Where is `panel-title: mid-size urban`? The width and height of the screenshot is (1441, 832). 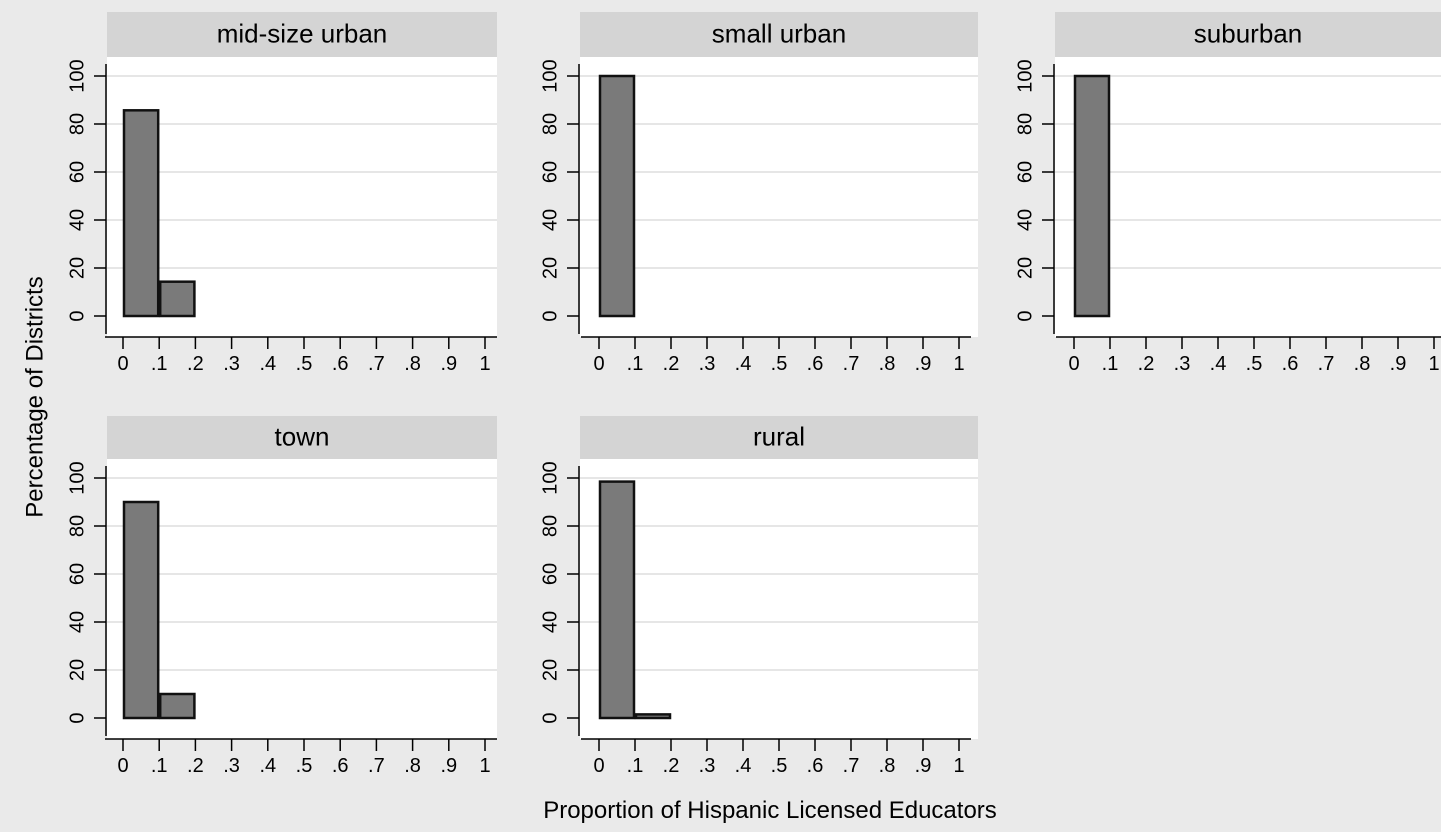 panel-title: mid-size urban is located at coordinates (302, 33).